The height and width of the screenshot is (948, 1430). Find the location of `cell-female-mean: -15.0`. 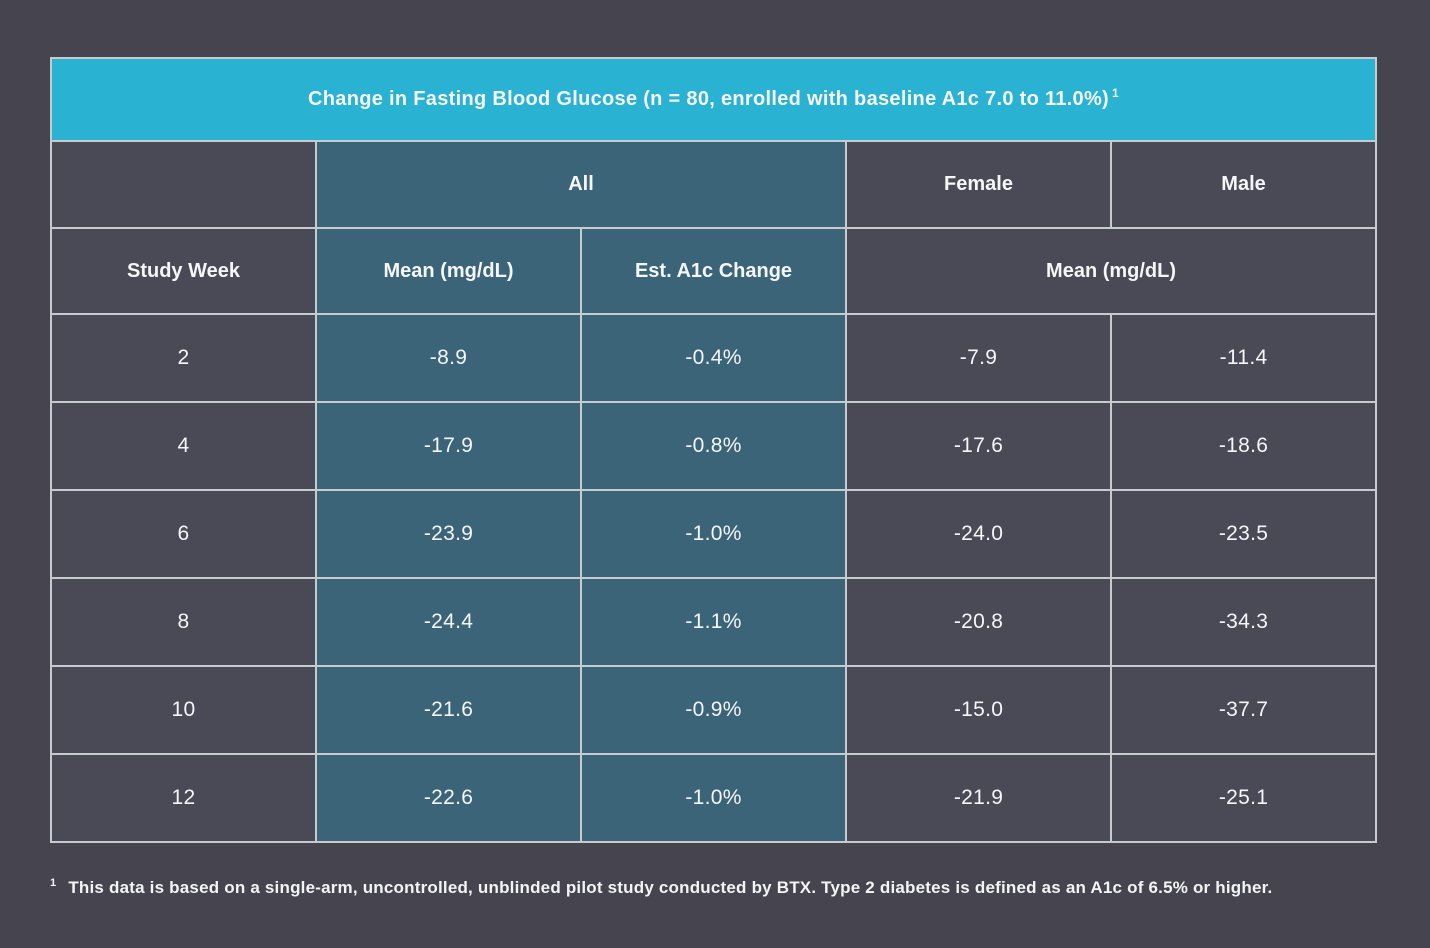

cell-female-mean: -15.0 is located at coordinates (978, 710).